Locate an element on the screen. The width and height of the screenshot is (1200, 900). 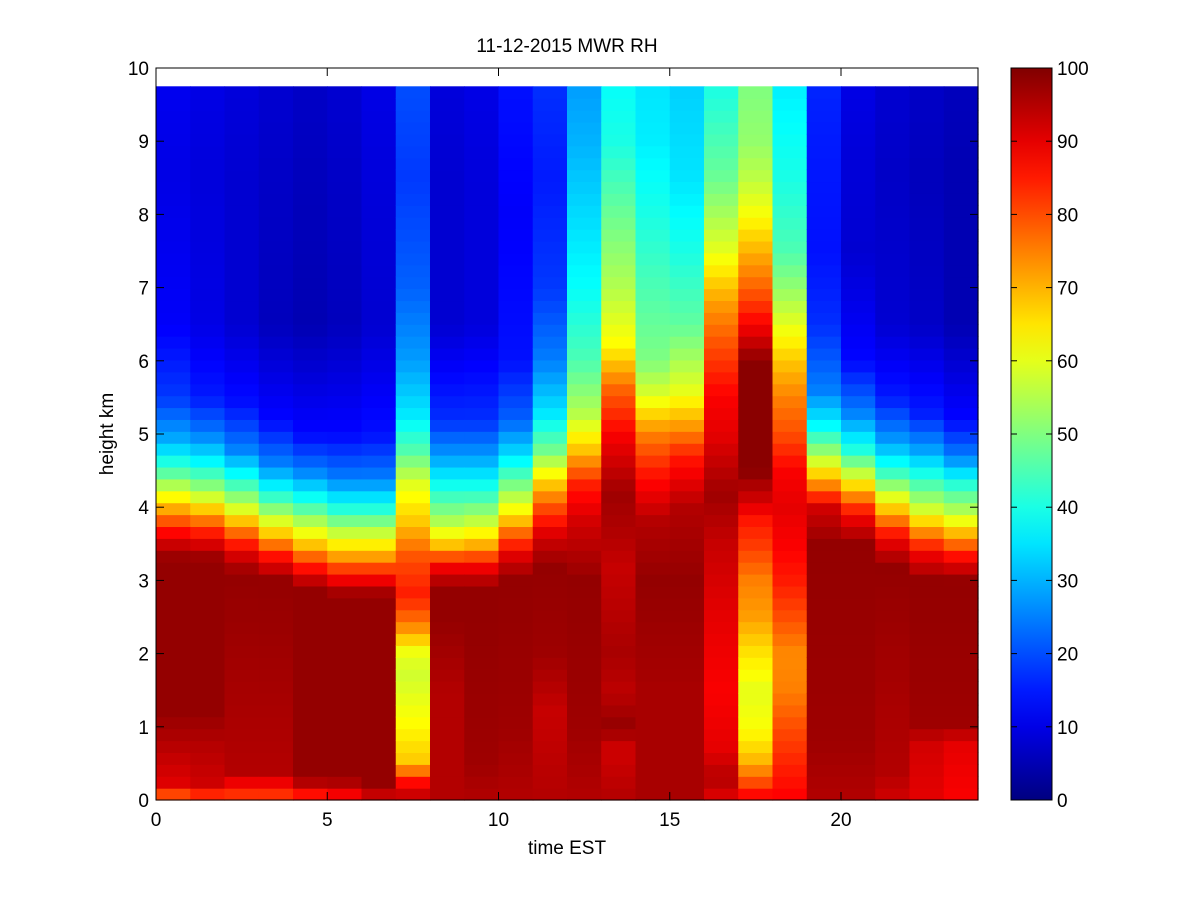
colorbar-tick-label: 10 is located at coordinates (1067, 728).